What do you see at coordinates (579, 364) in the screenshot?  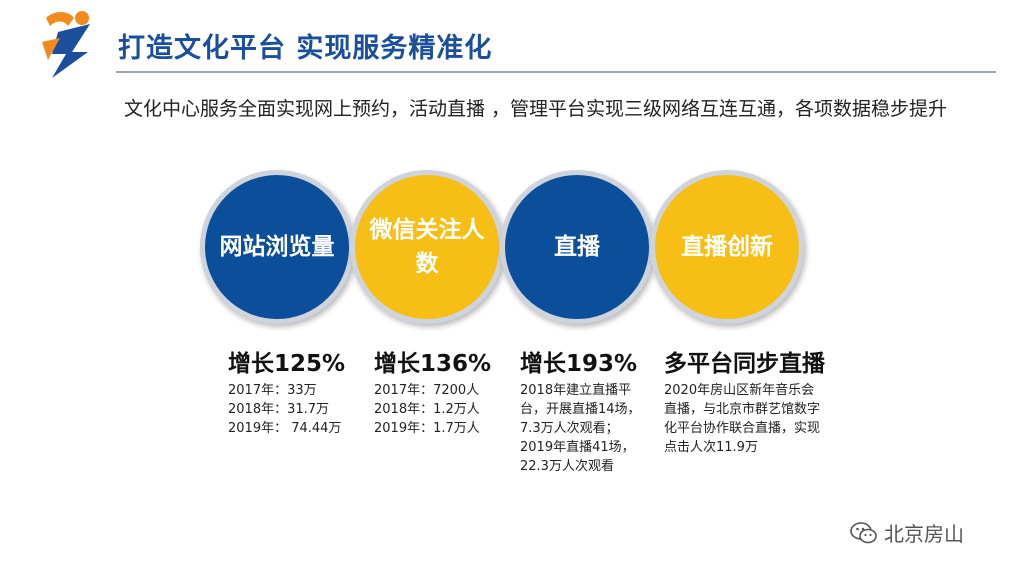 I see `stat-headline: 增长193%` at bounding box center [579, 364].